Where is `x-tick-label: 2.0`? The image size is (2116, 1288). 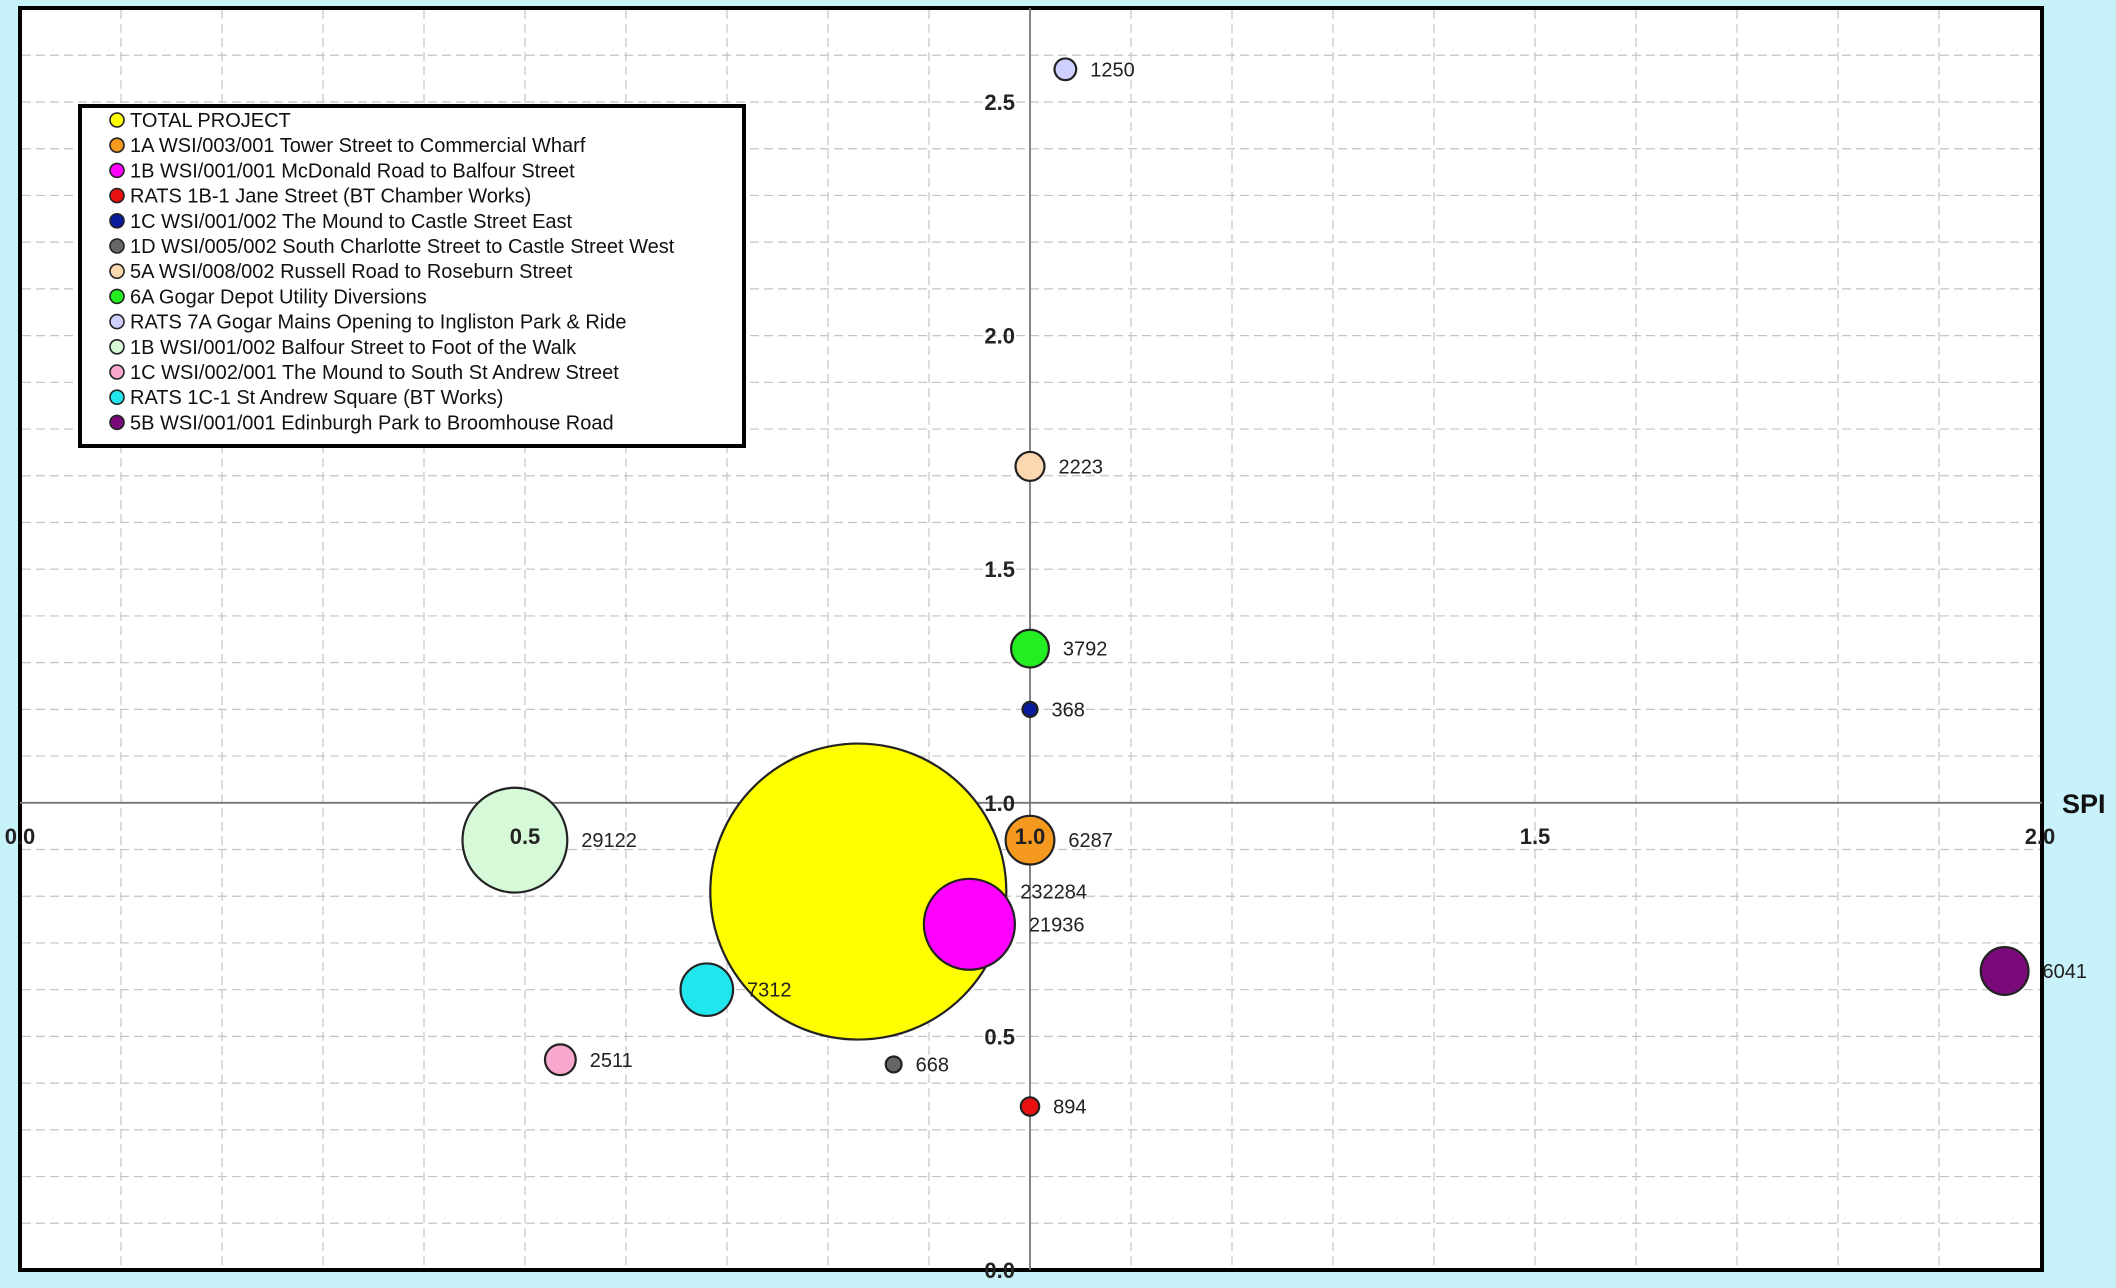
x-tick-label: 2.0 is located at coordinates (2040, 836).